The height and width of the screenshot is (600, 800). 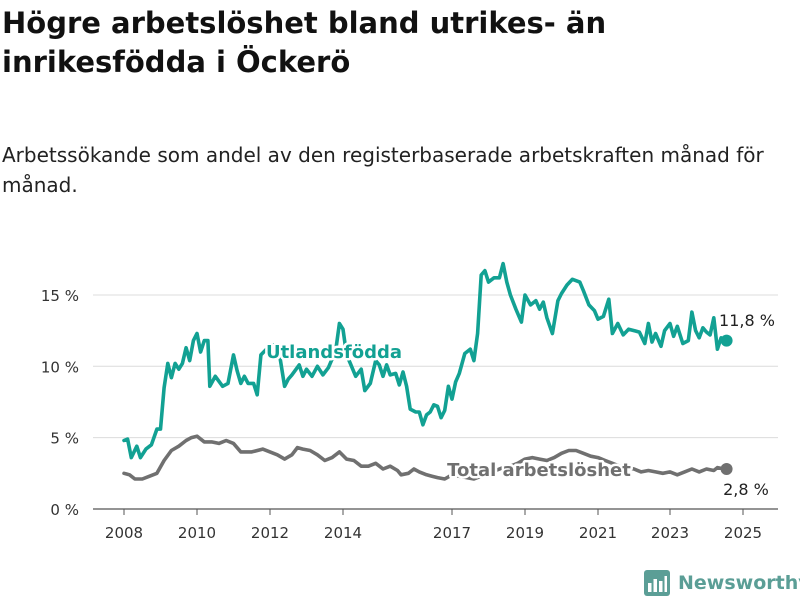 What do you see at coordinates (424, 457) in the screenshot?
I see `series-line` at bounding box center [424, 457].